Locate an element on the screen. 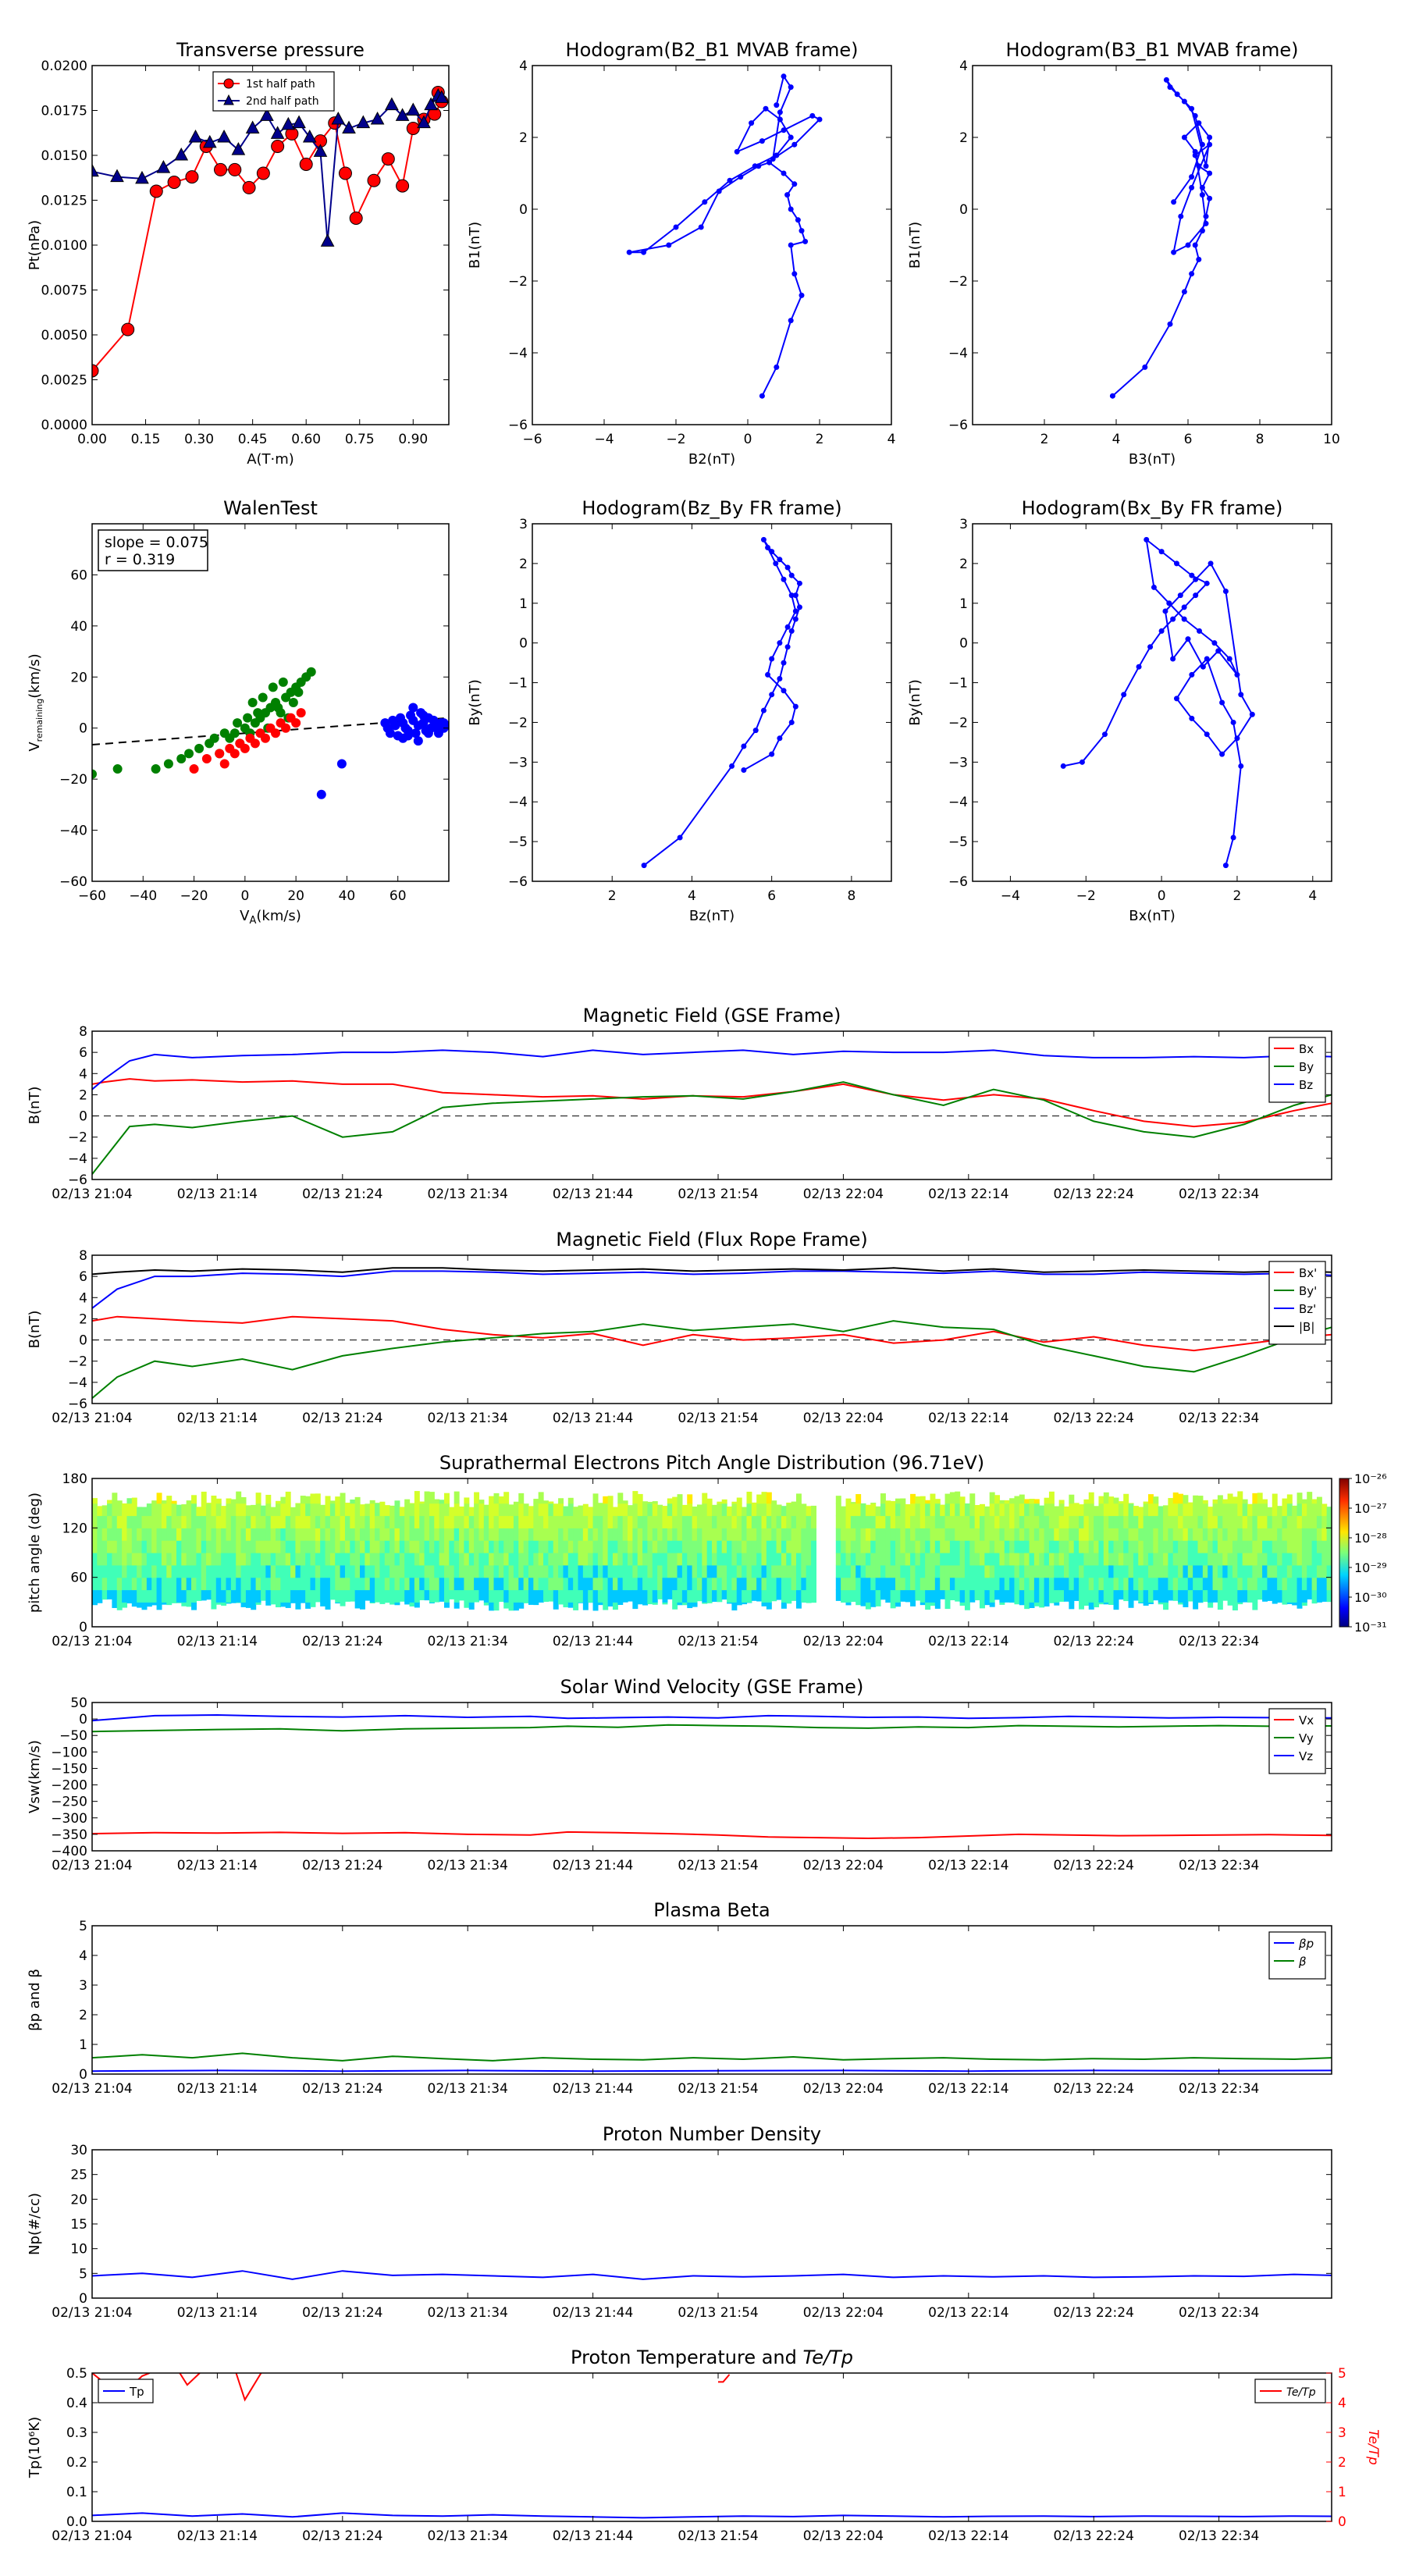 The image size is (1405, 2576). x-tick-label: 02/13 22:24 is located at coordinates (1094, 1865).